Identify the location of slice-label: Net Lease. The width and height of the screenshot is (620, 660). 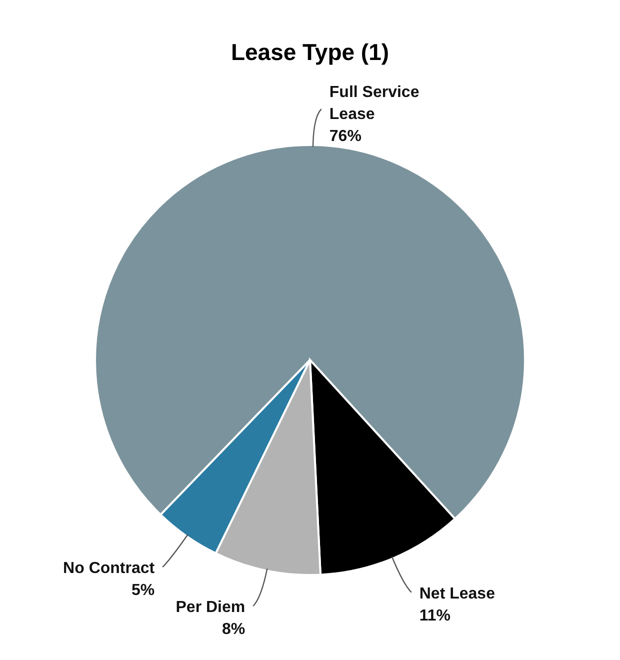
(457, 593).